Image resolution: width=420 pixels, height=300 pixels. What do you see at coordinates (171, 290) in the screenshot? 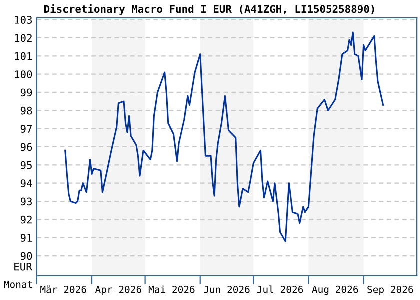
I see `x-tick-label: Mai 2026` at bounding box center [171, 290].